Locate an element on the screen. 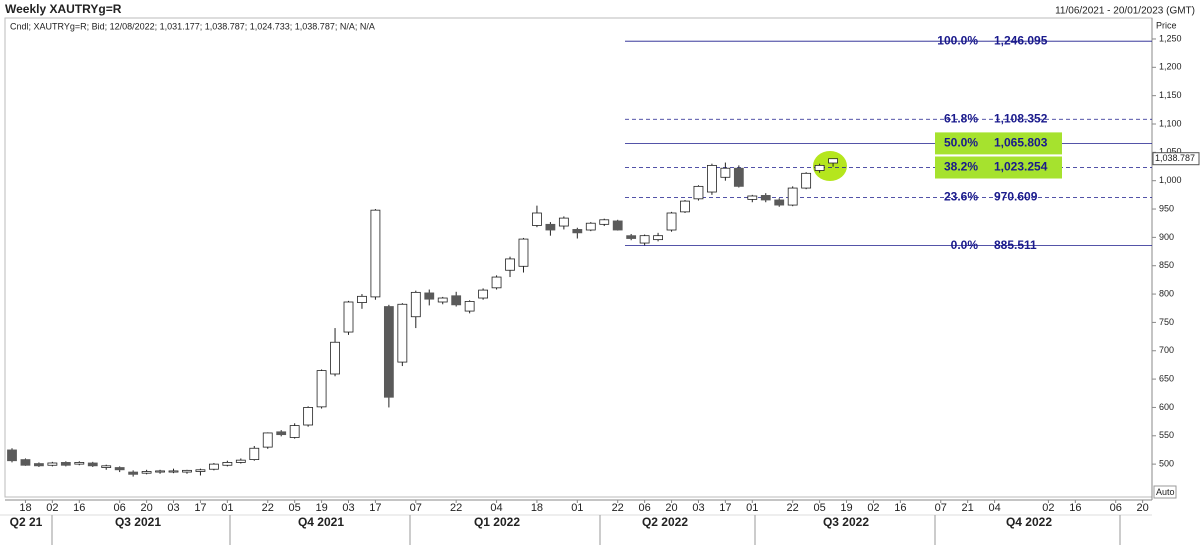 This screenshot has width=1200, height=550. y-tick-label: 600 is located at coordinates (1166, 407).